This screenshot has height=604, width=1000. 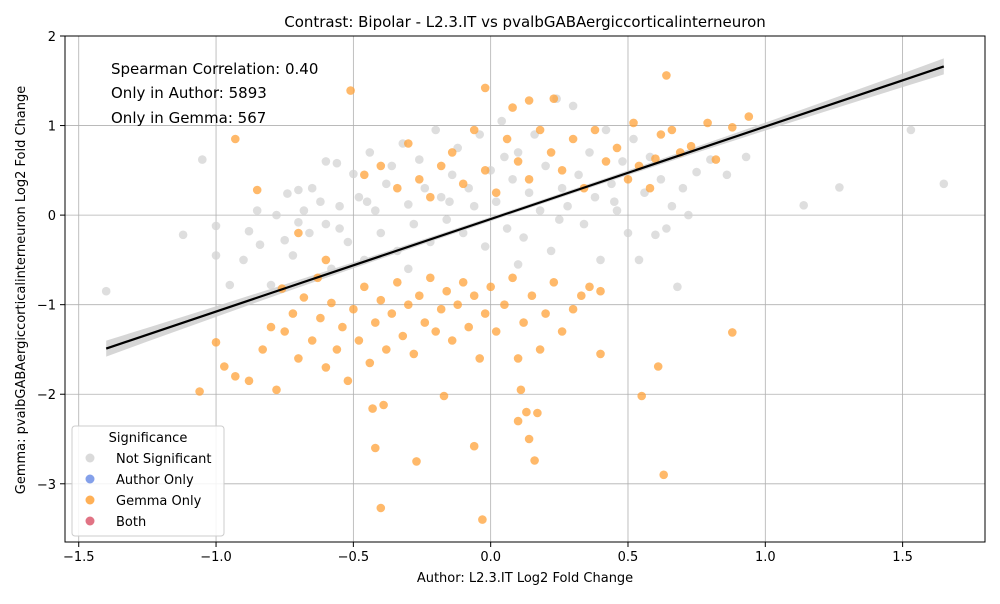 I want to click on x-tick-label: −1.5, so click(x=79, y=557).